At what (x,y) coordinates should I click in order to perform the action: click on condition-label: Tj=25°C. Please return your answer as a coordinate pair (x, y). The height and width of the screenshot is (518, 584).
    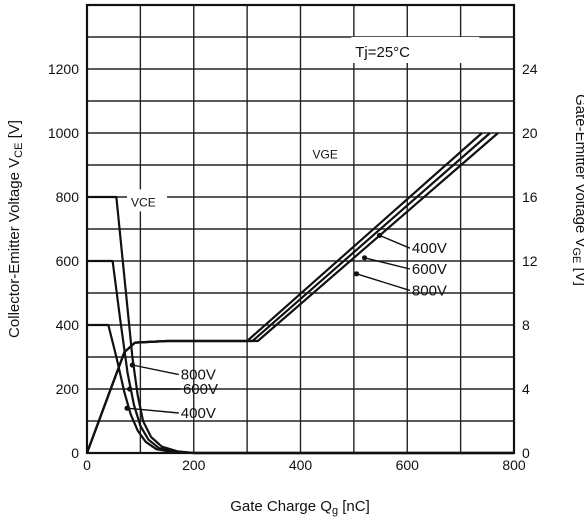
    Looking at the image, I should click on (382, 52).